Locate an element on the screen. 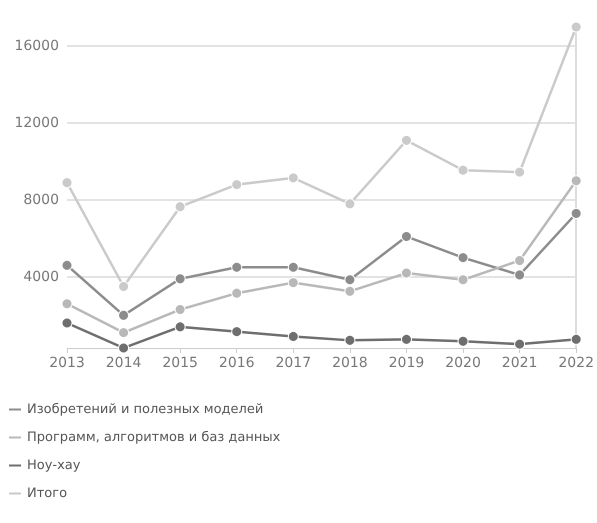 This screenshot has height=523, width=597. x-tick-label: 2018 is located at coordinates (350, 363).